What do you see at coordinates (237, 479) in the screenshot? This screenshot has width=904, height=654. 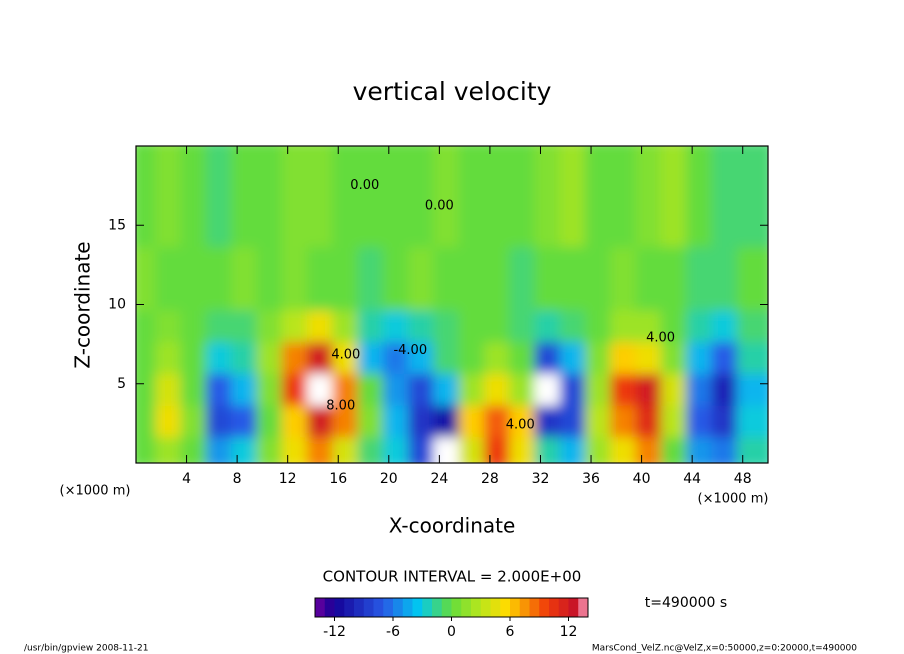 I see `x-tick-label: 8` at bounding box center [237, 479].